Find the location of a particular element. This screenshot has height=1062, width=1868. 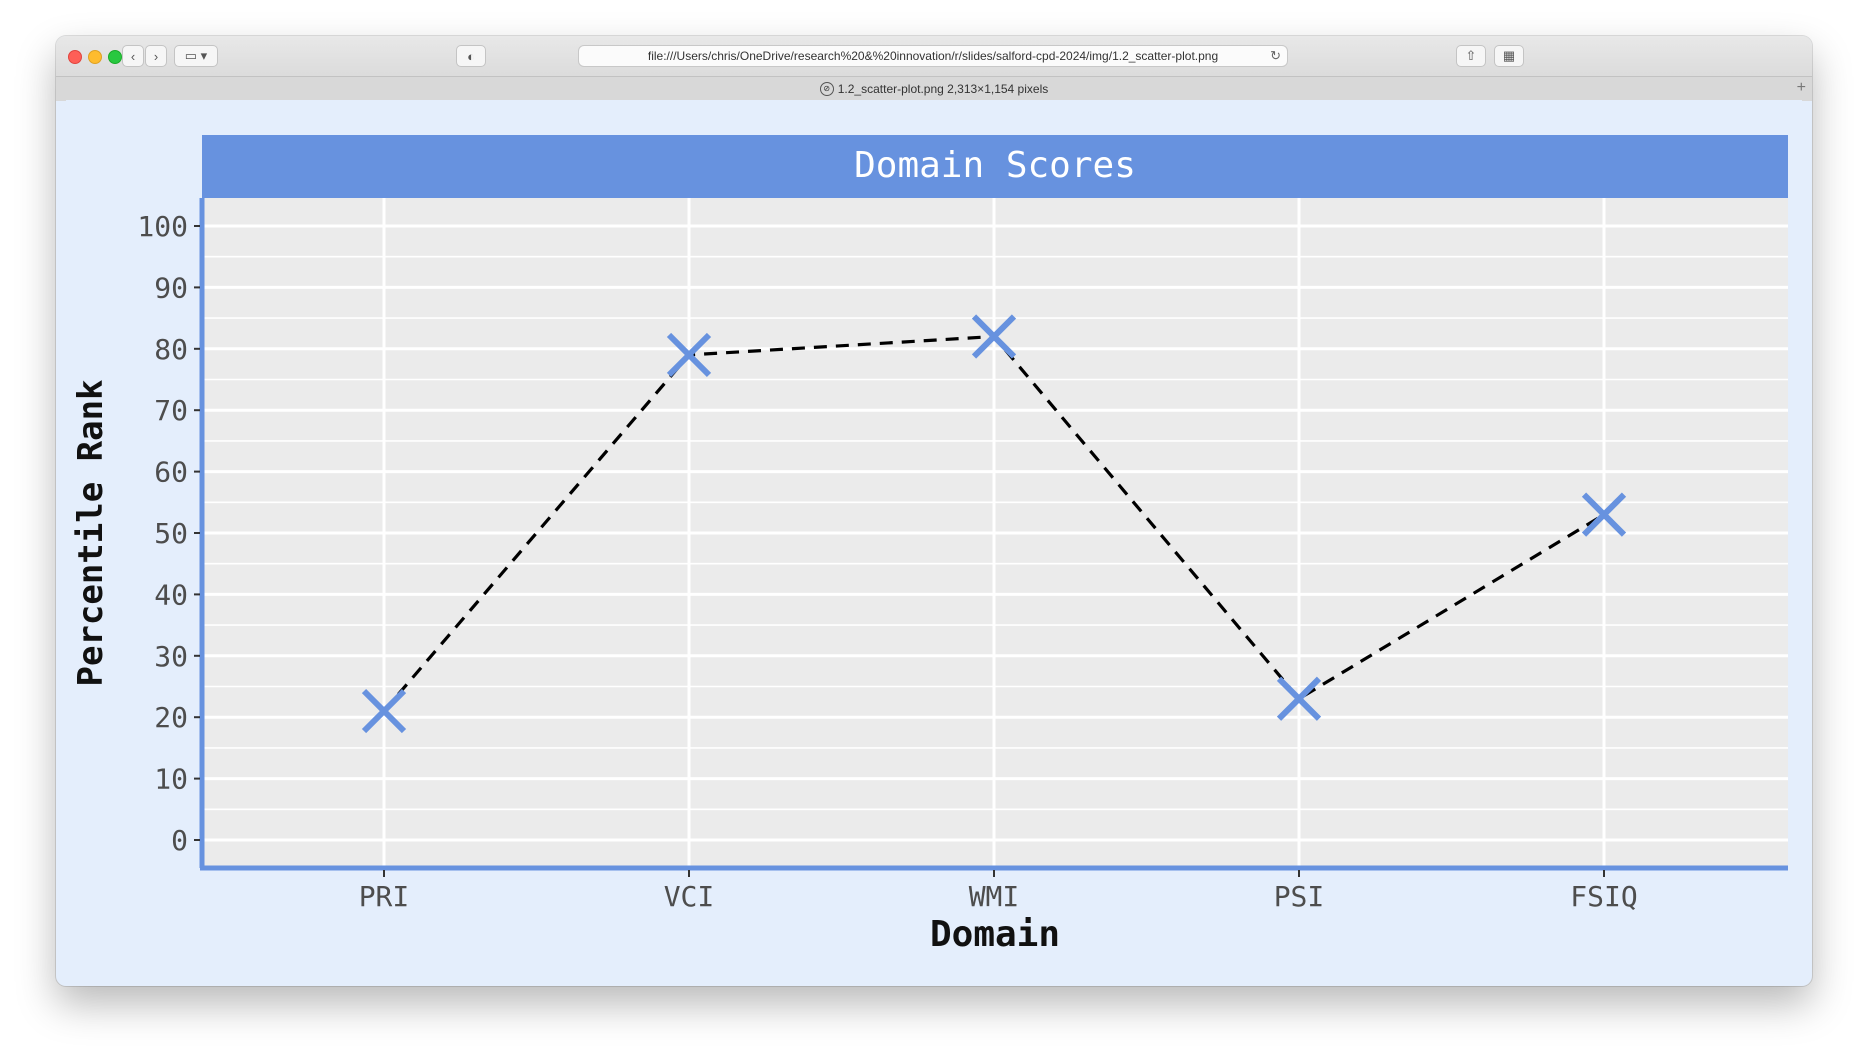

maximize-window-button is located at coordinates (115, 57).